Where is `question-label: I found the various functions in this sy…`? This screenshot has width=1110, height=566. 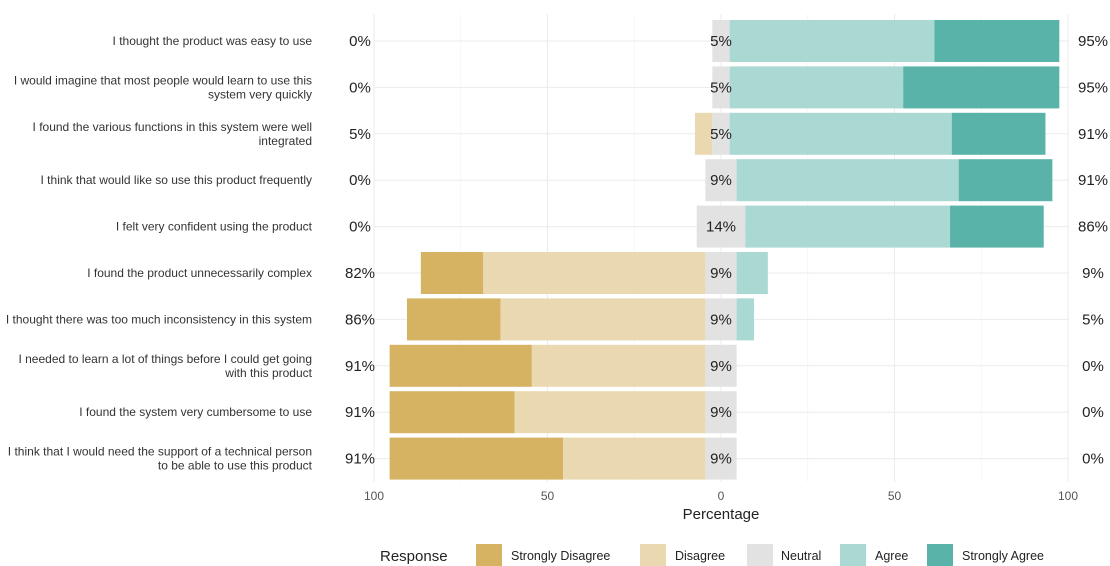 question-label: I found the various functions in this sy… is located at coordinates (172, 134).